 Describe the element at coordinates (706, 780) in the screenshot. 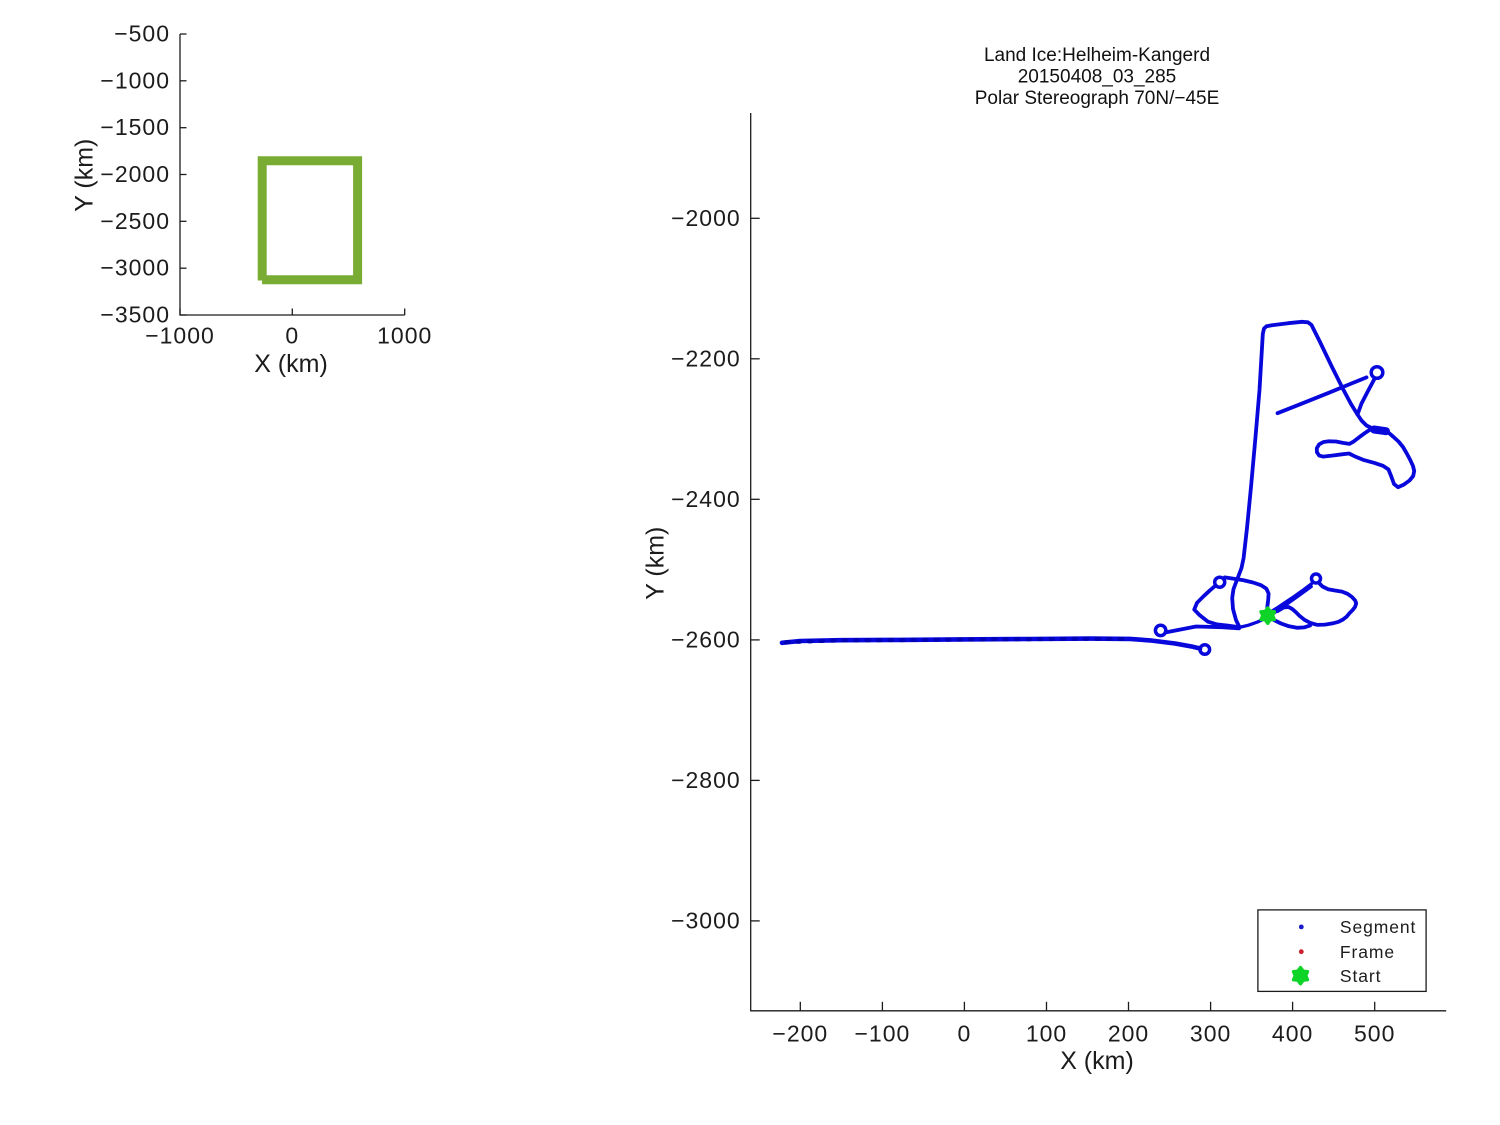

I see `svg-text: −2800` at that location.